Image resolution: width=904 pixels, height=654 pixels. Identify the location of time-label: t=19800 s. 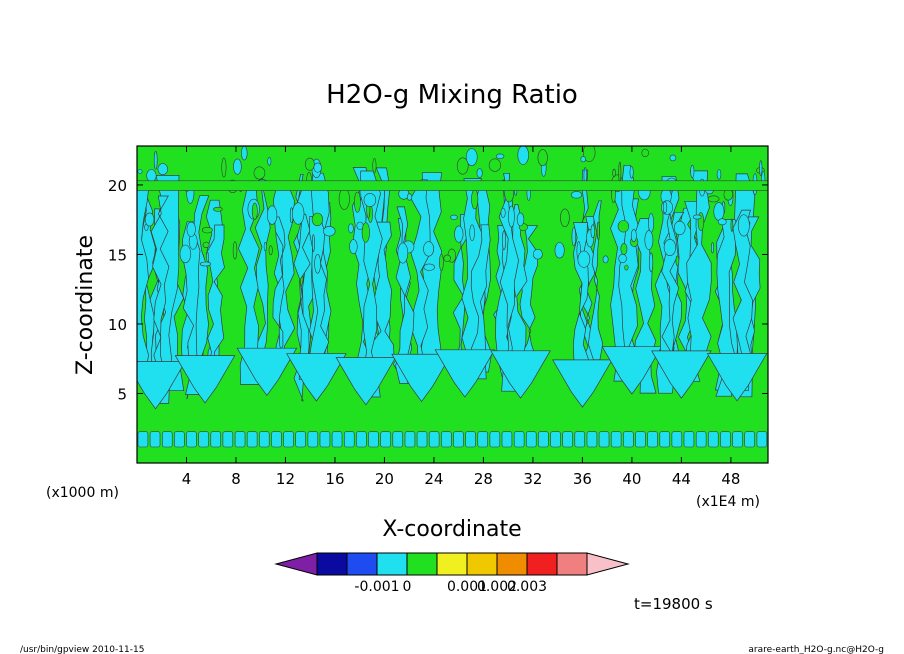
(673, 604).